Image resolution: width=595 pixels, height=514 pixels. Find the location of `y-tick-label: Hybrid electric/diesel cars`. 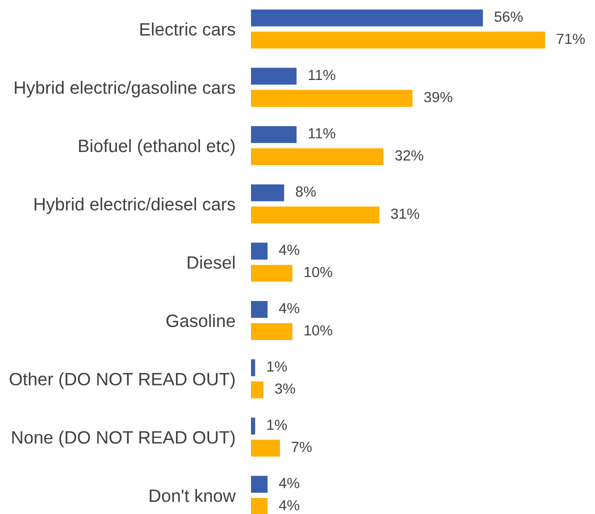

y-tick-label: Hybrid electric/diesel cars is located at coordinates (135, 205).